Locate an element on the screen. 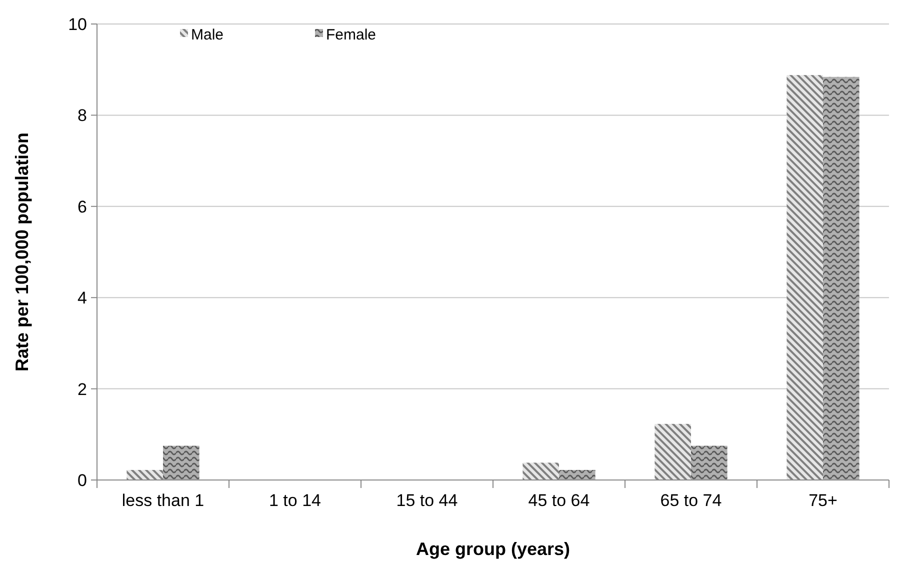 The image size is (899, 563). legend-label: Male is located at coordinates (207, 35).